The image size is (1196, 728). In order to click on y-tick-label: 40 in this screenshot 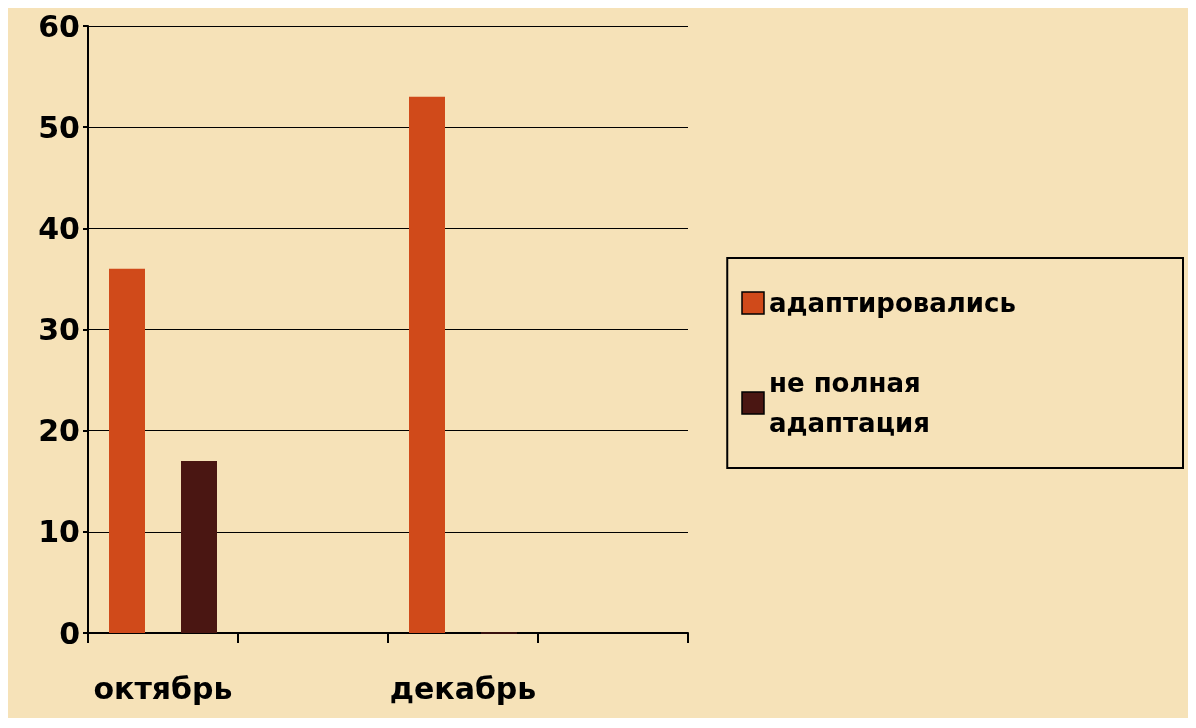, I will do `click(59, 228)`.